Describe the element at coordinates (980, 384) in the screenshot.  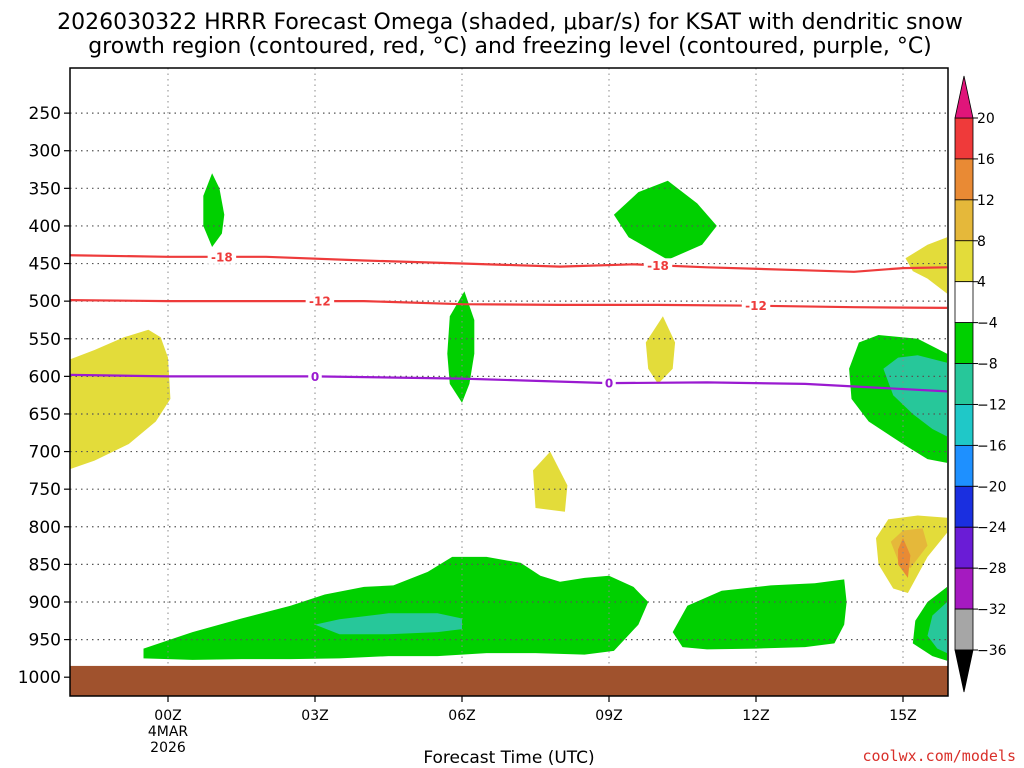
I see `colorbar: 20 16 12 8 4 −4 −8 −12 −16 −20 −24 −28 −32 −36` at that location.